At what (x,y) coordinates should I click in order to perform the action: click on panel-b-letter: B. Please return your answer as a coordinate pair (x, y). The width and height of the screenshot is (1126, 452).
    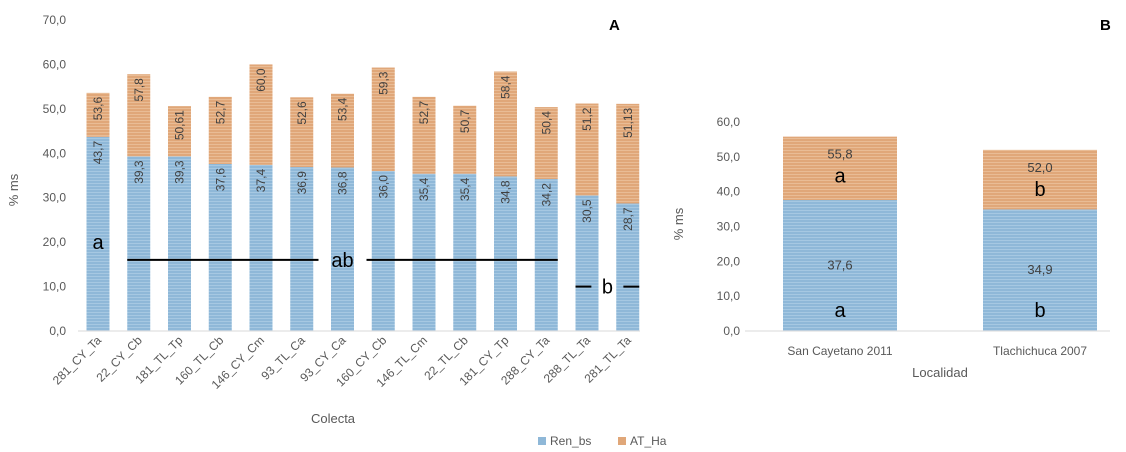
    Looking at the image, I should click on (1105, 25).